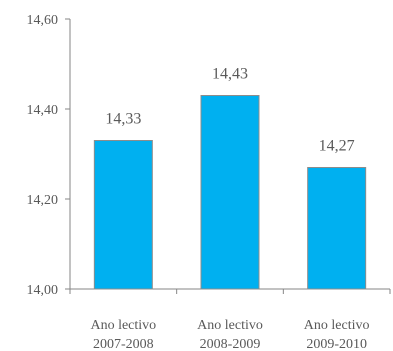  I want to click on data-label: 14,33, so click(123, 119).